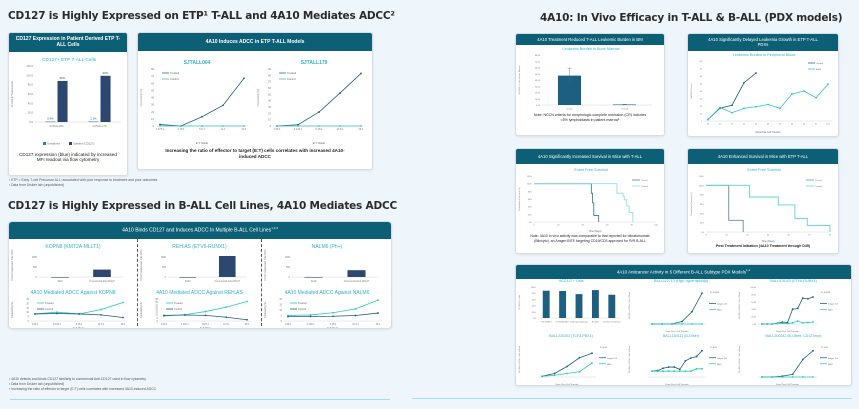 The width and height of the screenshot is (859, 409). Describe the element at coordinates (744, 124) in the screenshot. I see `x-tick-label: 55` at that location.